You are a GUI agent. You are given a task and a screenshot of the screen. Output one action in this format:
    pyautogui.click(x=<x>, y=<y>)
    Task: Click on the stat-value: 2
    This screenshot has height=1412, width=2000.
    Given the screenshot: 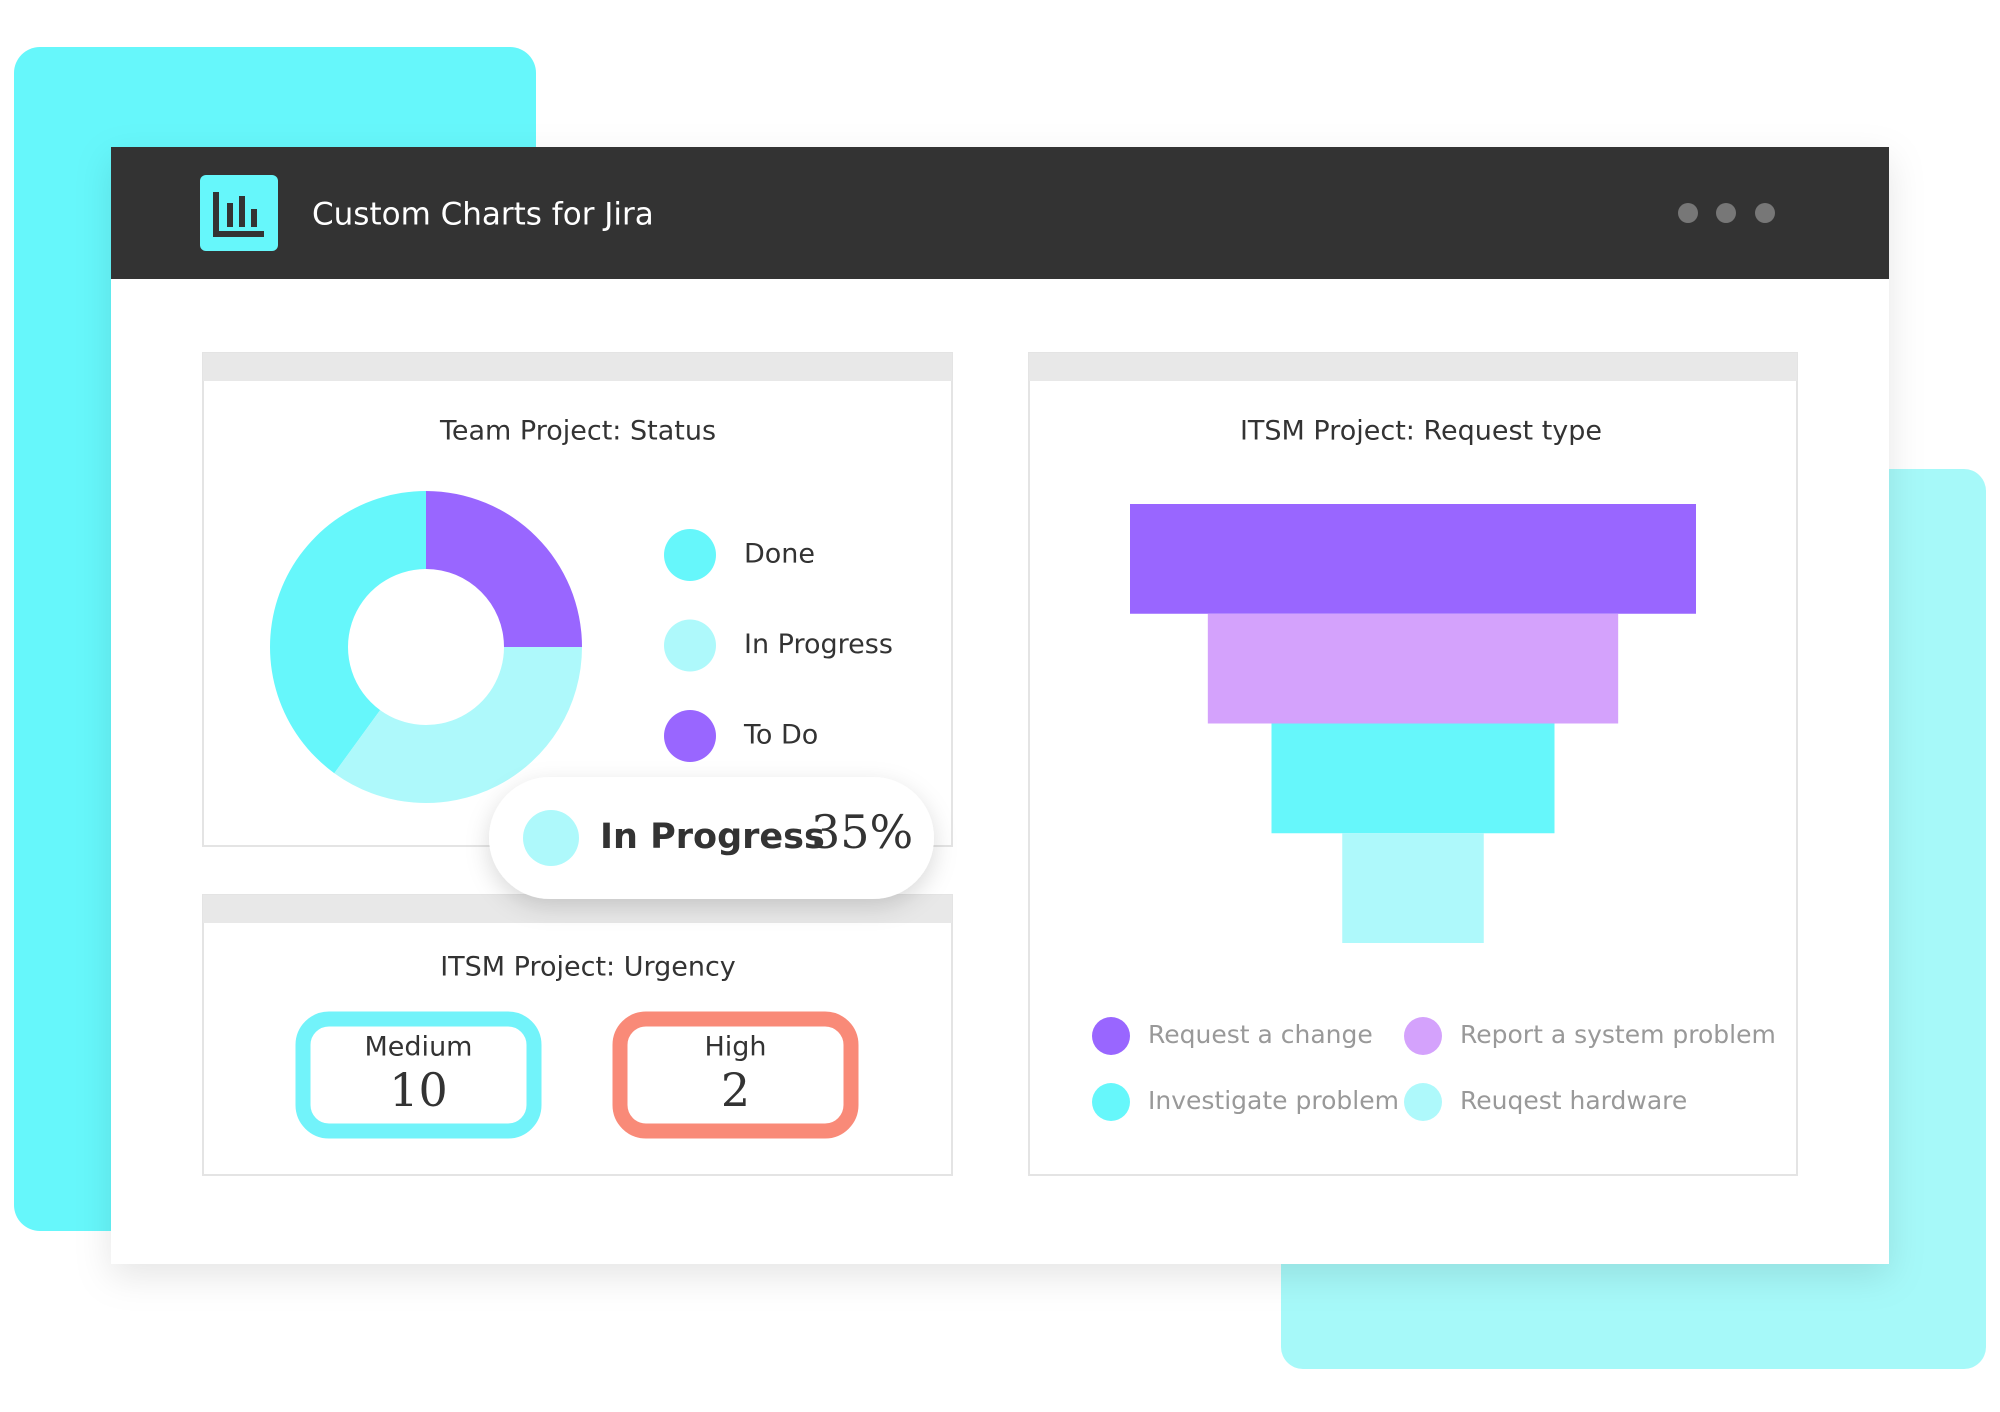 What is the action you would take?
    pyautogui.click(x=735, y=1090)
    